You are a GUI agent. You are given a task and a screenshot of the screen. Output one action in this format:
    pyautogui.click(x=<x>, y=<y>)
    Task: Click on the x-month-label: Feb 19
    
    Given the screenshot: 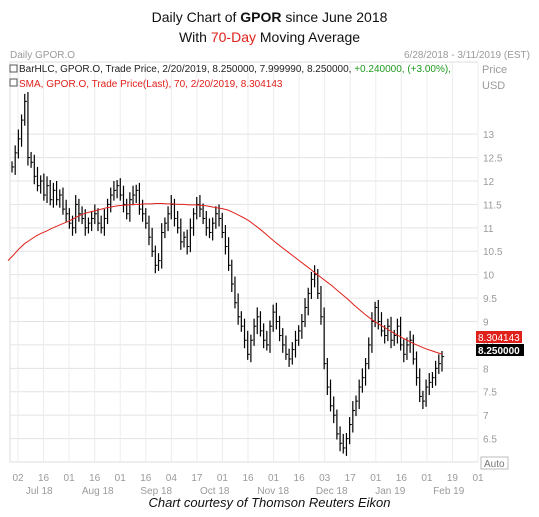 What is the action you would take?
    pyautogui.click(x=449, y=491)
    